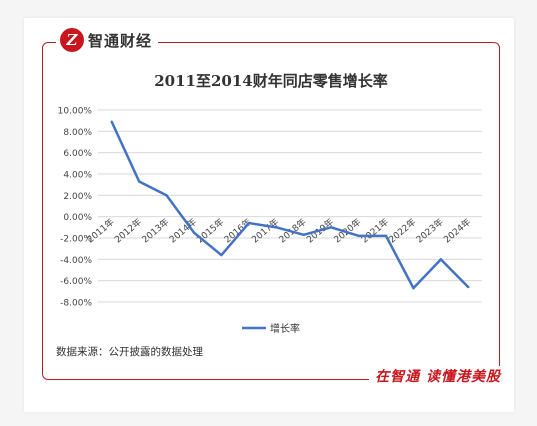 The width and height of the screenshot is (537, 426). What do you see at coordinates (72, 40) in the screenshot?
I see `brand-logo-icon: Z` at bounding box center [72, 40].